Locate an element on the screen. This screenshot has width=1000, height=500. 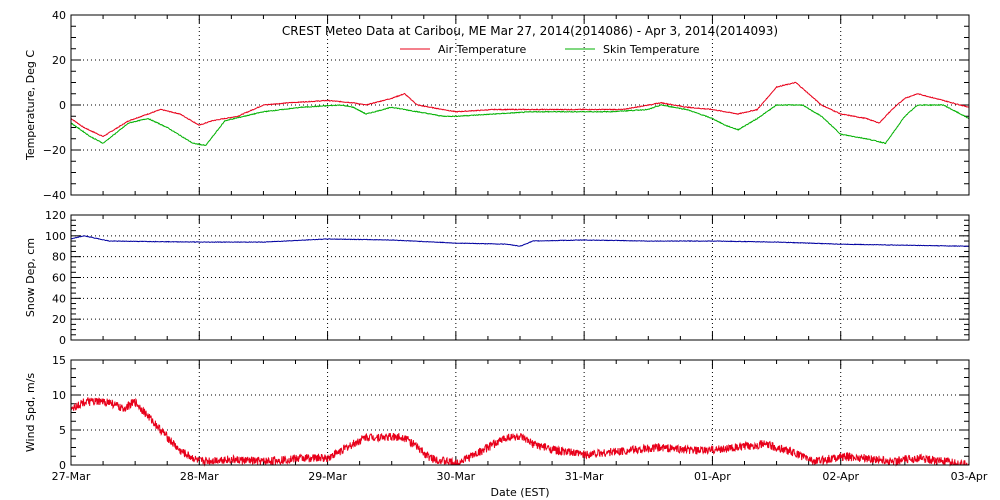
x-tick-label: 01-Apr is located at coordinates (712, 476).